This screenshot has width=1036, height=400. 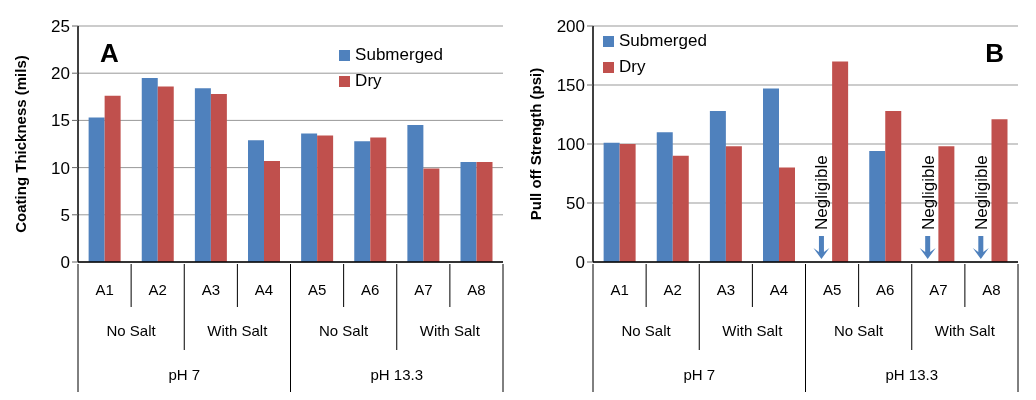 I want to click on y-tick-label: 25, so click(x=60, y=27).